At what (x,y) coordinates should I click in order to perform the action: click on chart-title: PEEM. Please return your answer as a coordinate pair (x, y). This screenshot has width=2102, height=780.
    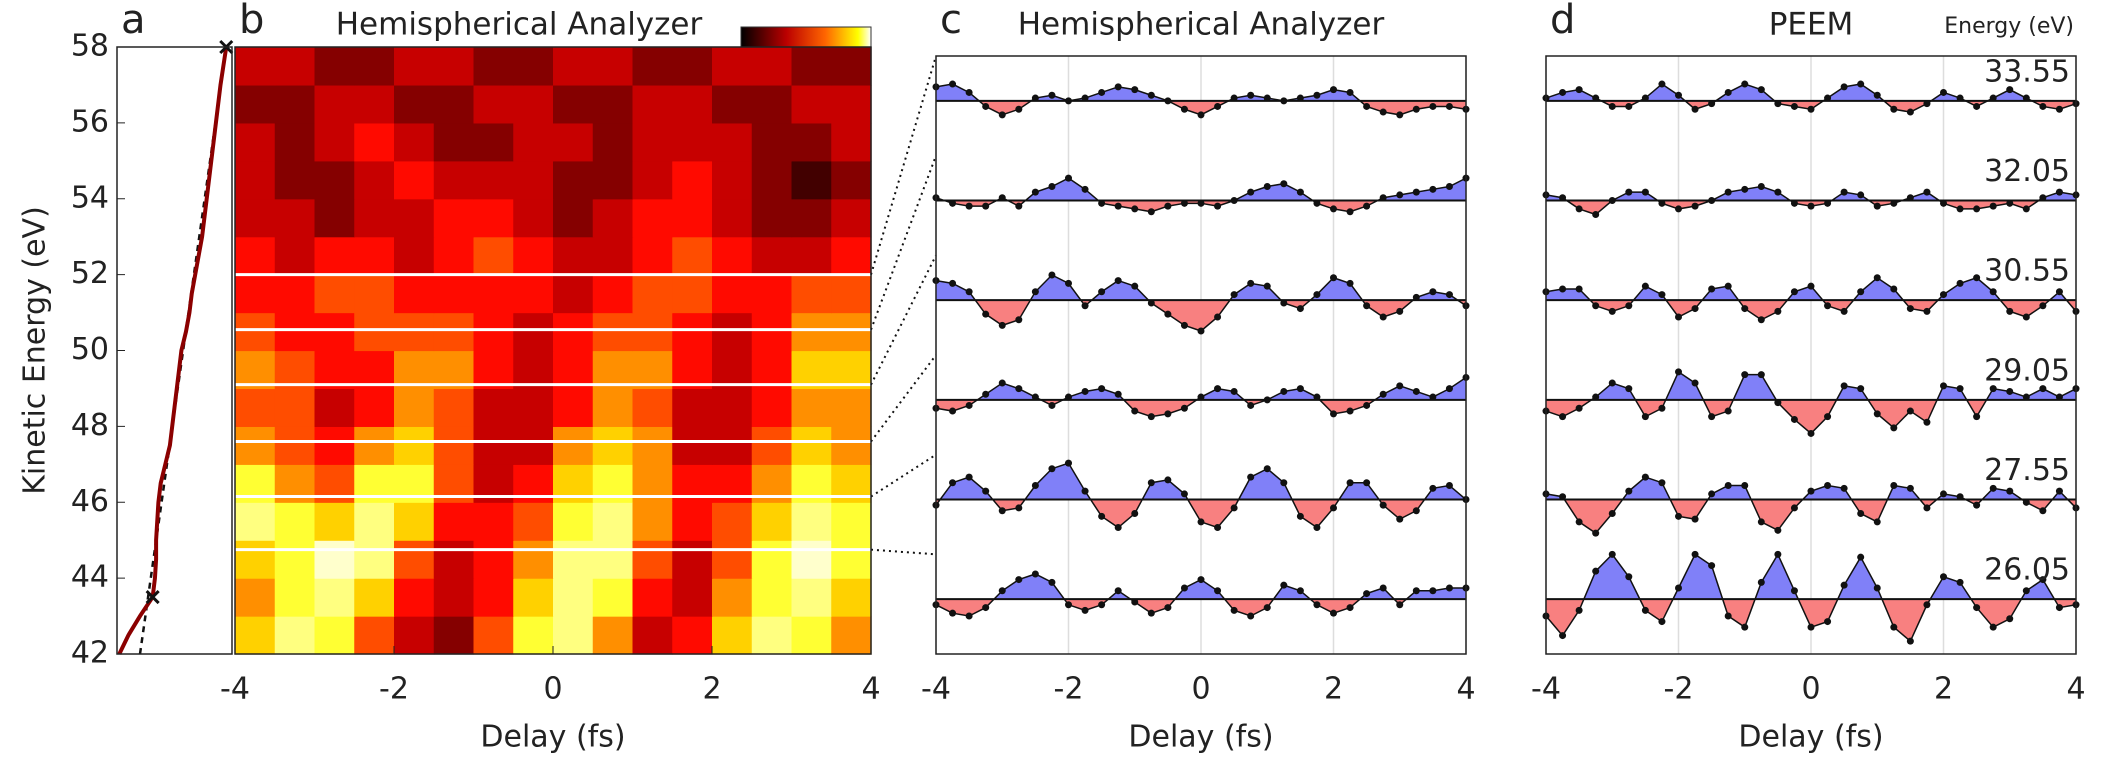
    Looking at the image, I should click on (1811, 25).